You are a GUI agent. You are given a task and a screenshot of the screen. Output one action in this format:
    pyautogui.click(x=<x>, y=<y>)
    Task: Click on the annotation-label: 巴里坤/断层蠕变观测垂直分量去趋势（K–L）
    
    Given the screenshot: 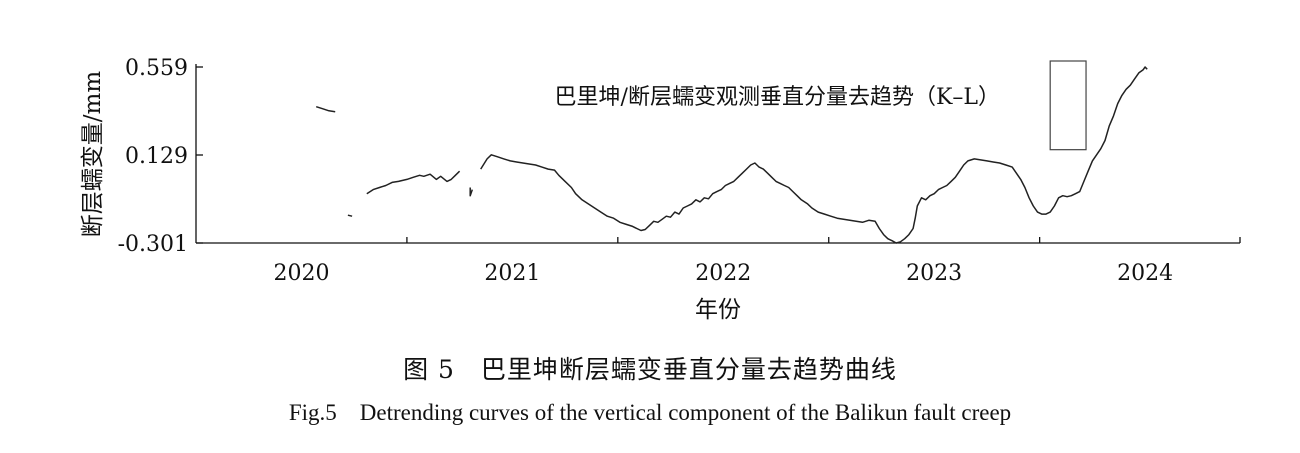 What is the action you would take?
    pyautogui.click(x=777, y=97)
    